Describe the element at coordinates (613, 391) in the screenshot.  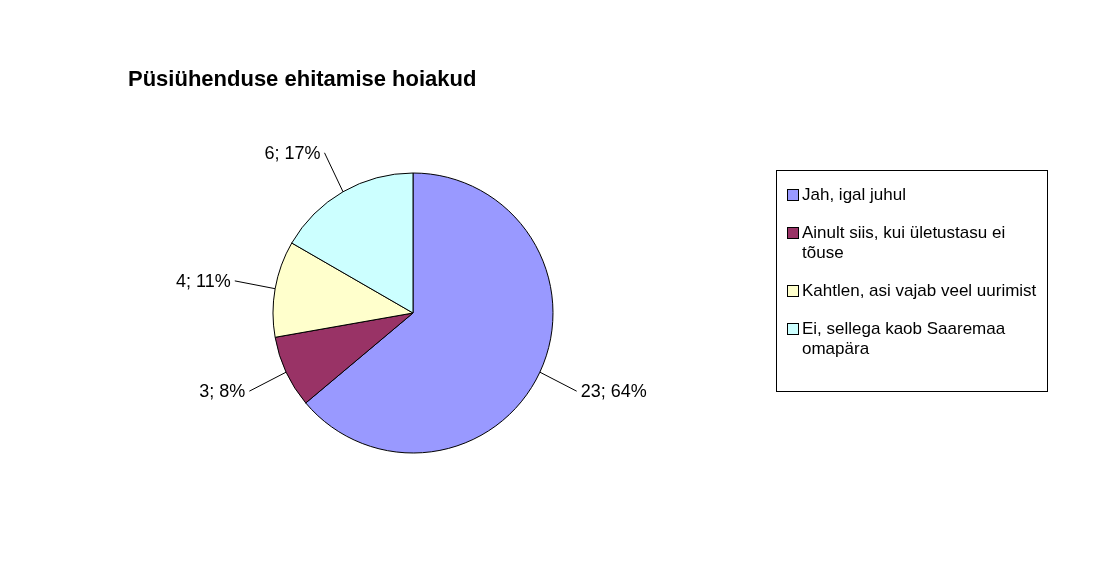
I see `data-label: 23; 64%` at that location.